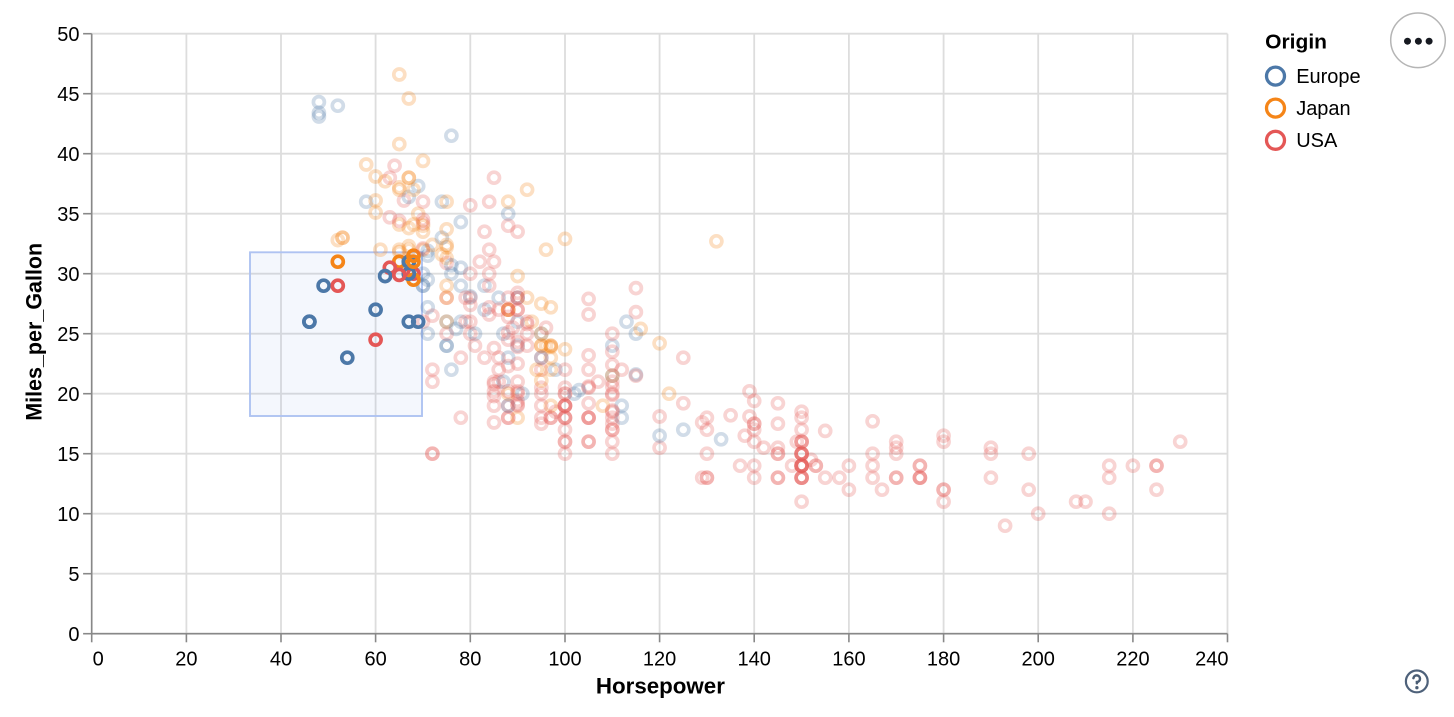 Image resolution: width=1454 pixels, height=717 pixels. What do you see at coordinates (1323, 109) in the screenshot?
I see `svg-text: Japan` at bounding box center [1323, 109].